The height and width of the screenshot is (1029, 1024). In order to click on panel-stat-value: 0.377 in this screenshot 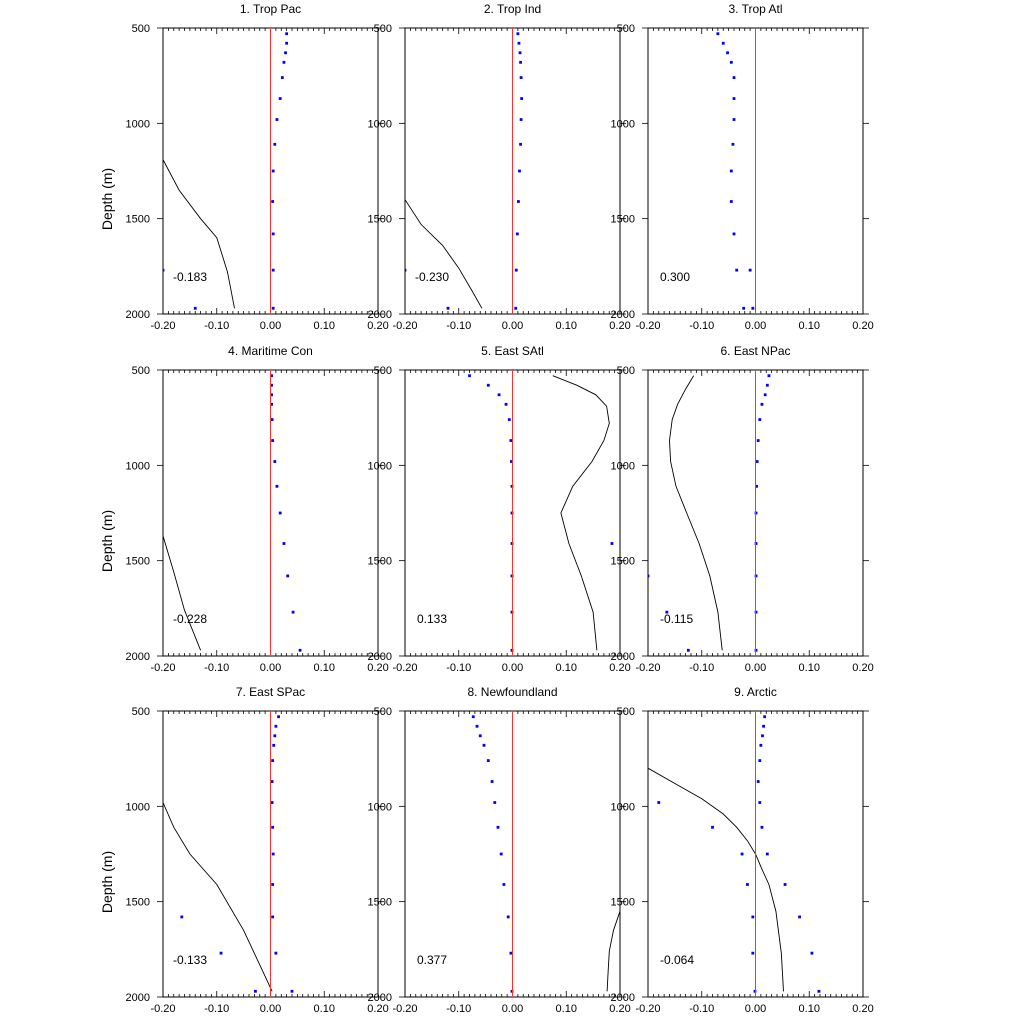, I will do `click(432, 960)`.